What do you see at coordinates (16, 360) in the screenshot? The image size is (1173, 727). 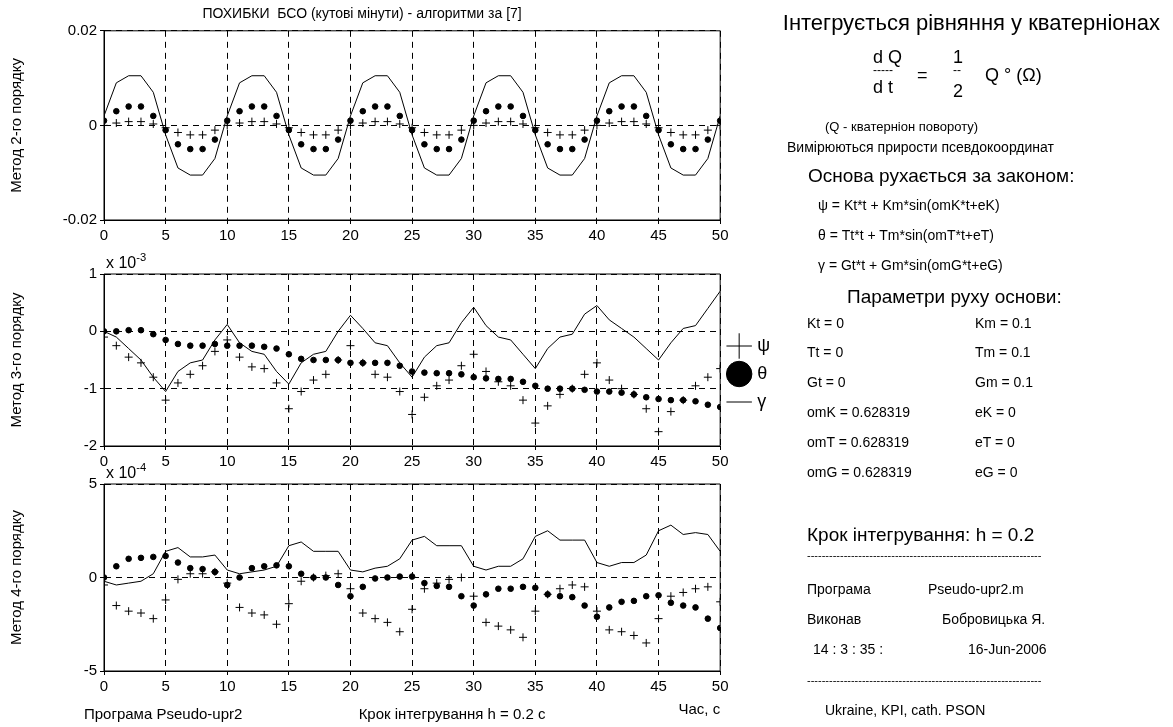 I see `y-axis-title: Метод 3-го порядку` at bounding box center [16, 360].